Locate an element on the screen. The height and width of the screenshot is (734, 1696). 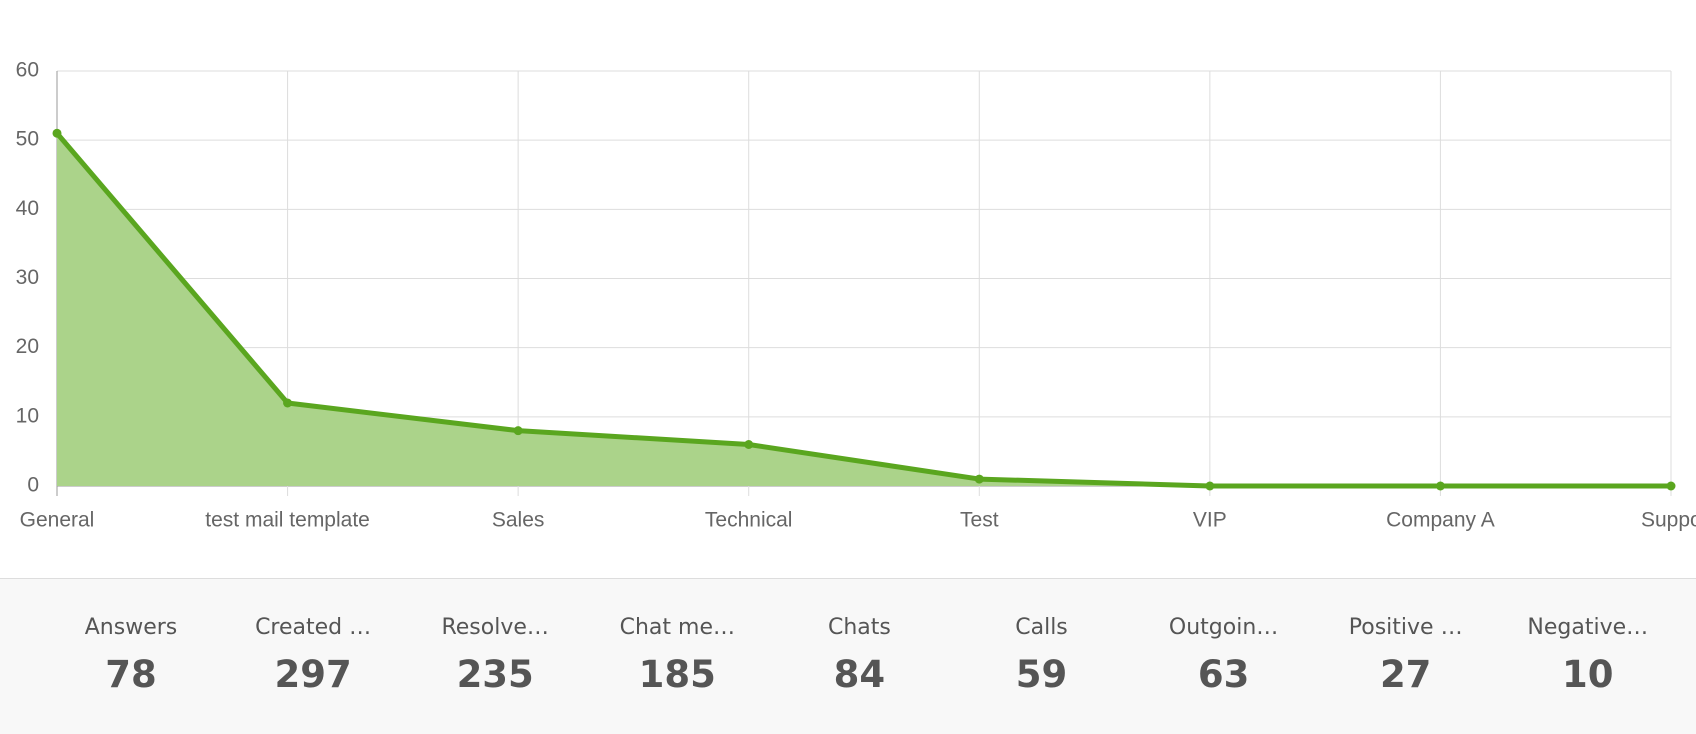
x-tick-label: Suppo is located at coordinates (1668, 520).